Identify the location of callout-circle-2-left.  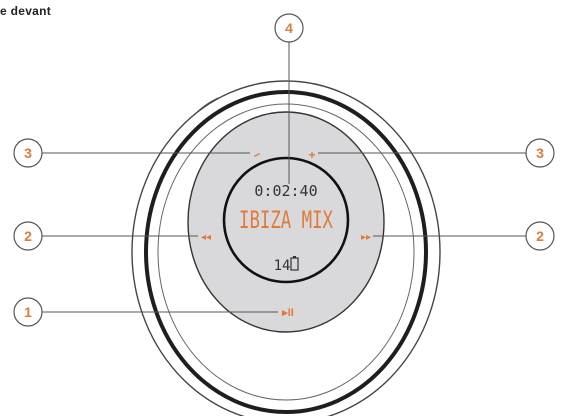
(28, 236).